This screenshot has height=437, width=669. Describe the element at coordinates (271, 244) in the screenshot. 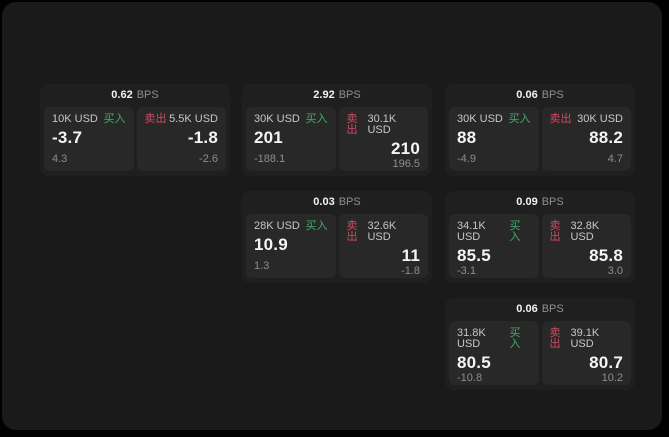

I see `buy-price-value: 10.9` at that location.